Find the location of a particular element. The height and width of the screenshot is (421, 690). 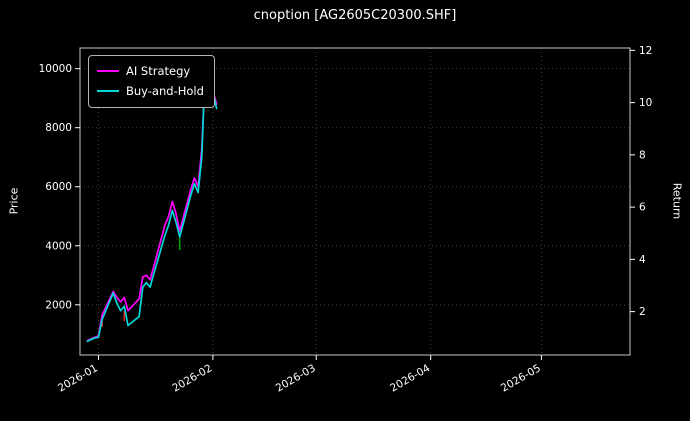

svg-text: 6 is located at coordinates (642, 208).